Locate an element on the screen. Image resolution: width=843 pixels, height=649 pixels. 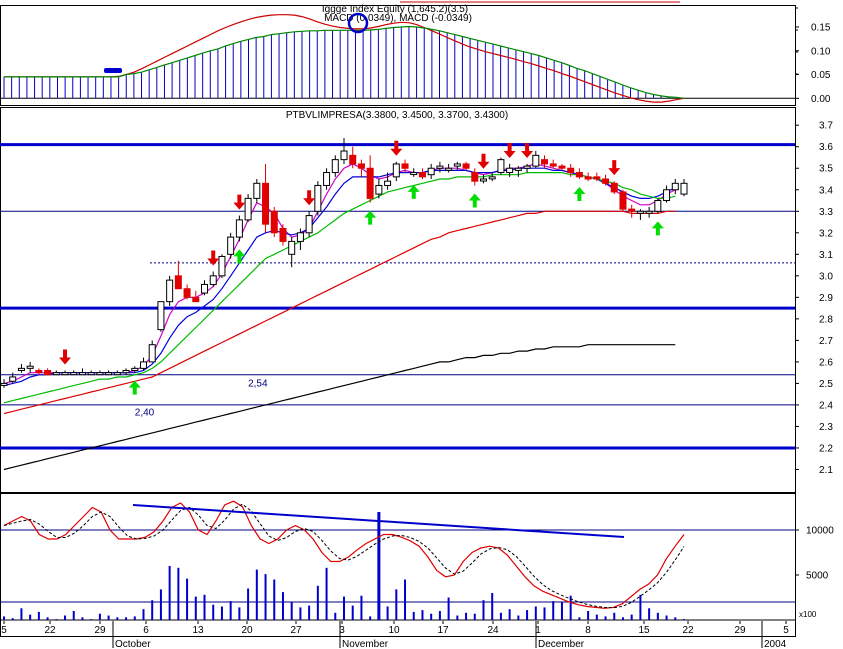
volume-unit-label: x100 is located at coordinates (808, 614).